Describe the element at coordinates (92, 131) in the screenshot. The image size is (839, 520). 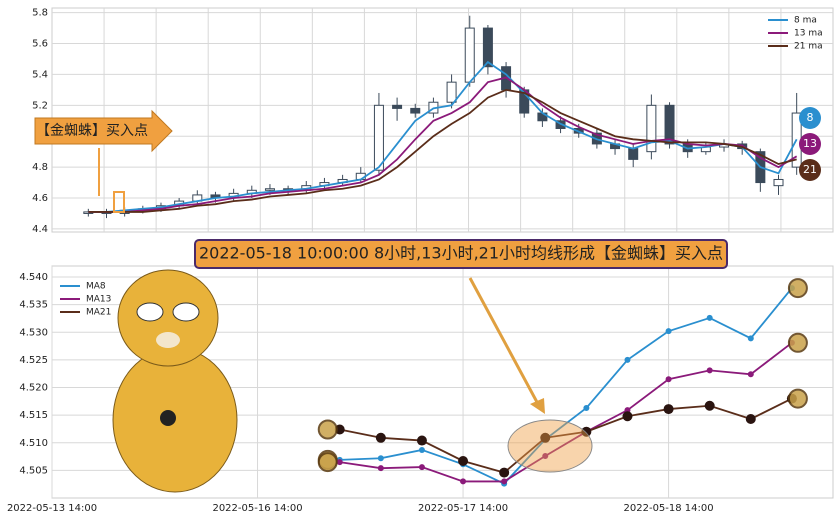
I see `buy-label: 【金蜘蛛】买入点` at that location.